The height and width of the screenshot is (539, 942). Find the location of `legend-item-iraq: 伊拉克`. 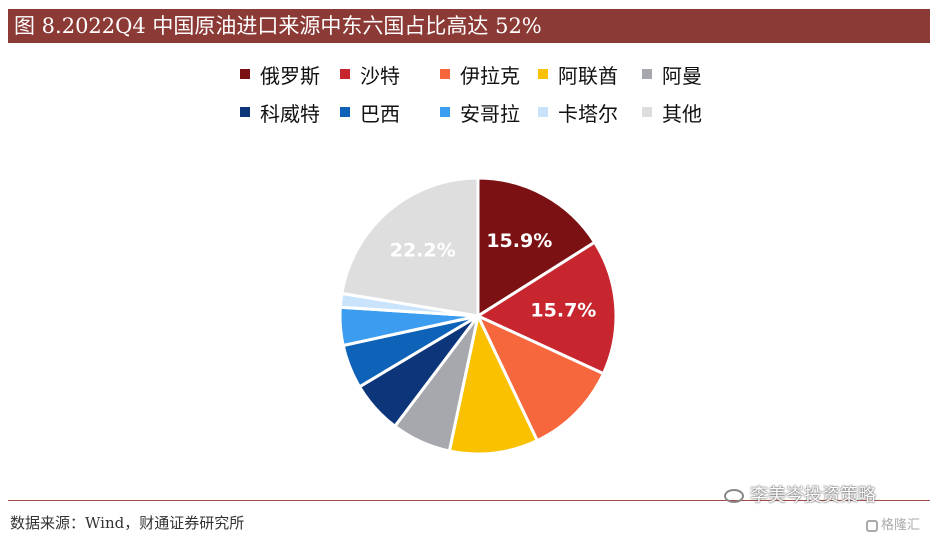

legend-item-iraq: 伊拉克 is located at coordinates (489, 75).